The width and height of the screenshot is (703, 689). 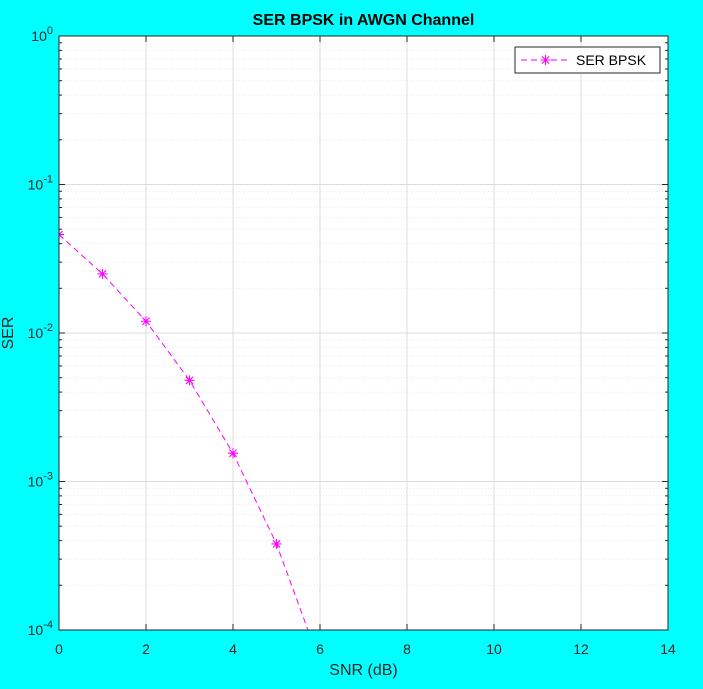 What do you see at coordinates (8, 333) in the screenshot?
I see `y-axis-label: SER` at bounding box center [8, 333].